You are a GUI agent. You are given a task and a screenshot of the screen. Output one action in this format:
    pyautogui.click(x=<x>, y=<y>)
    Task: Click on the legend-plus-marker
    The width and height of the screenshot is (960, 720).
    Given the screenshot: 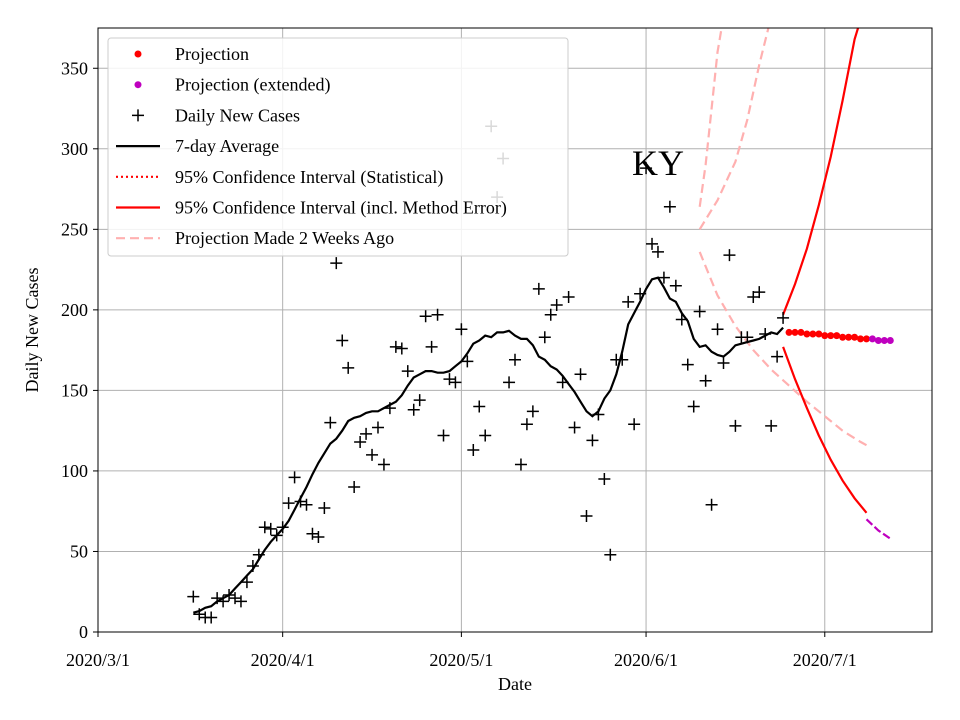 What is the action you would take?
    pyautogui.click(x=138, y=115)
    